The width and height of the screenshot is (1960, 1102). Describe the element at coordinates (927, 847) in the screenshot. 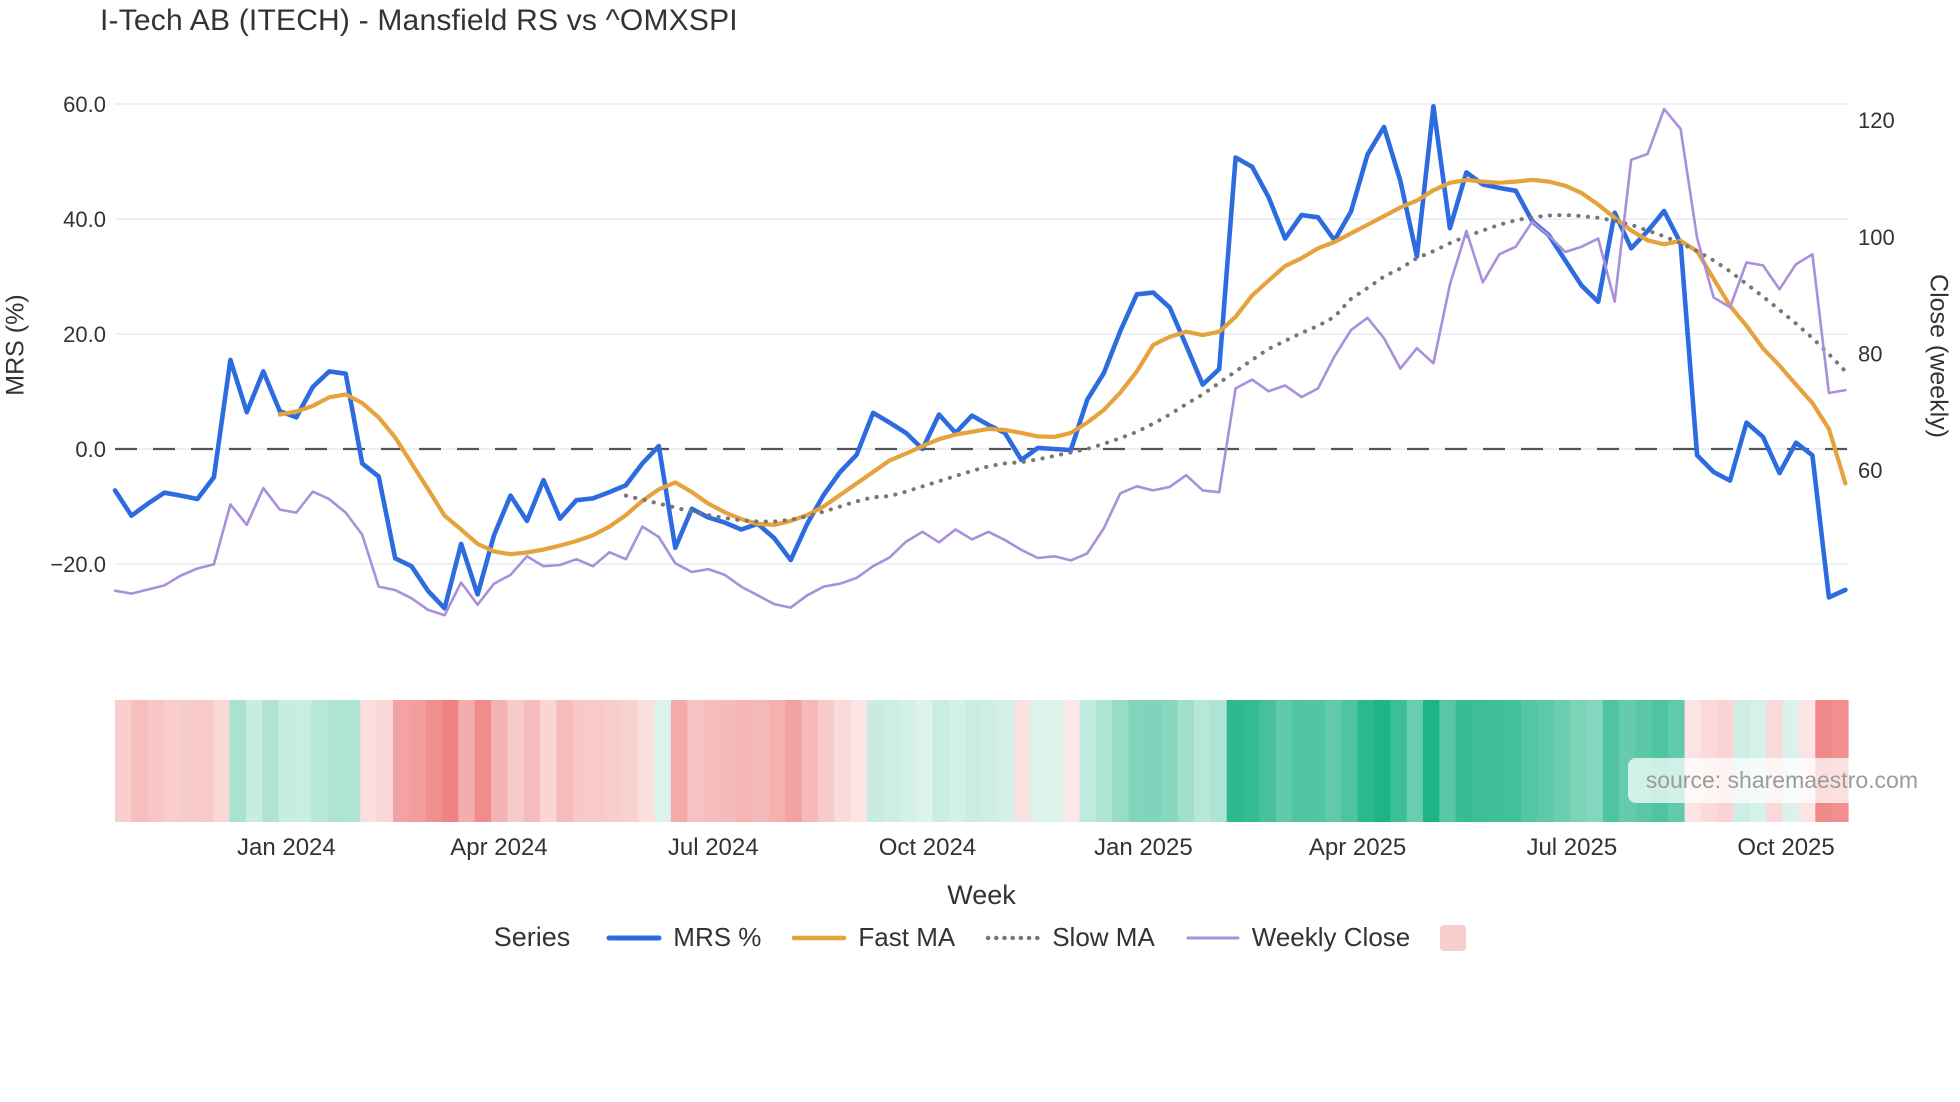

I see `svg-text: Oct 2024` at that location.